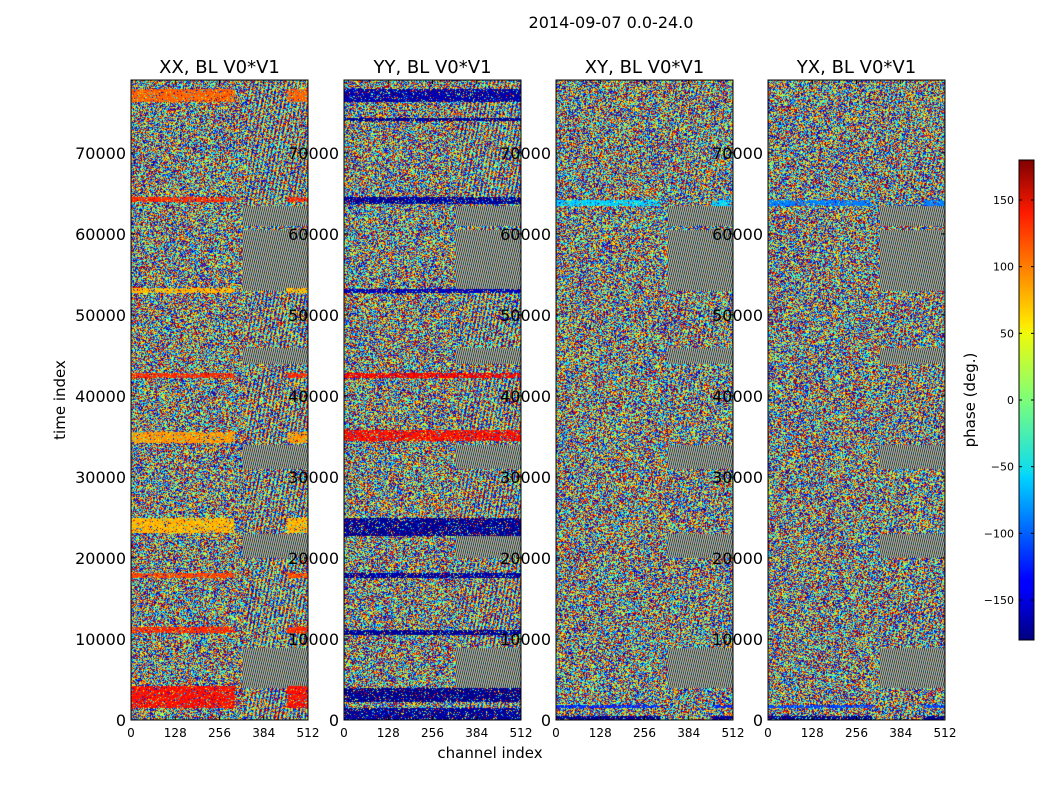  I want to click on figure-title: 2014-09-07 0.0-24.0, so click(611, 22).